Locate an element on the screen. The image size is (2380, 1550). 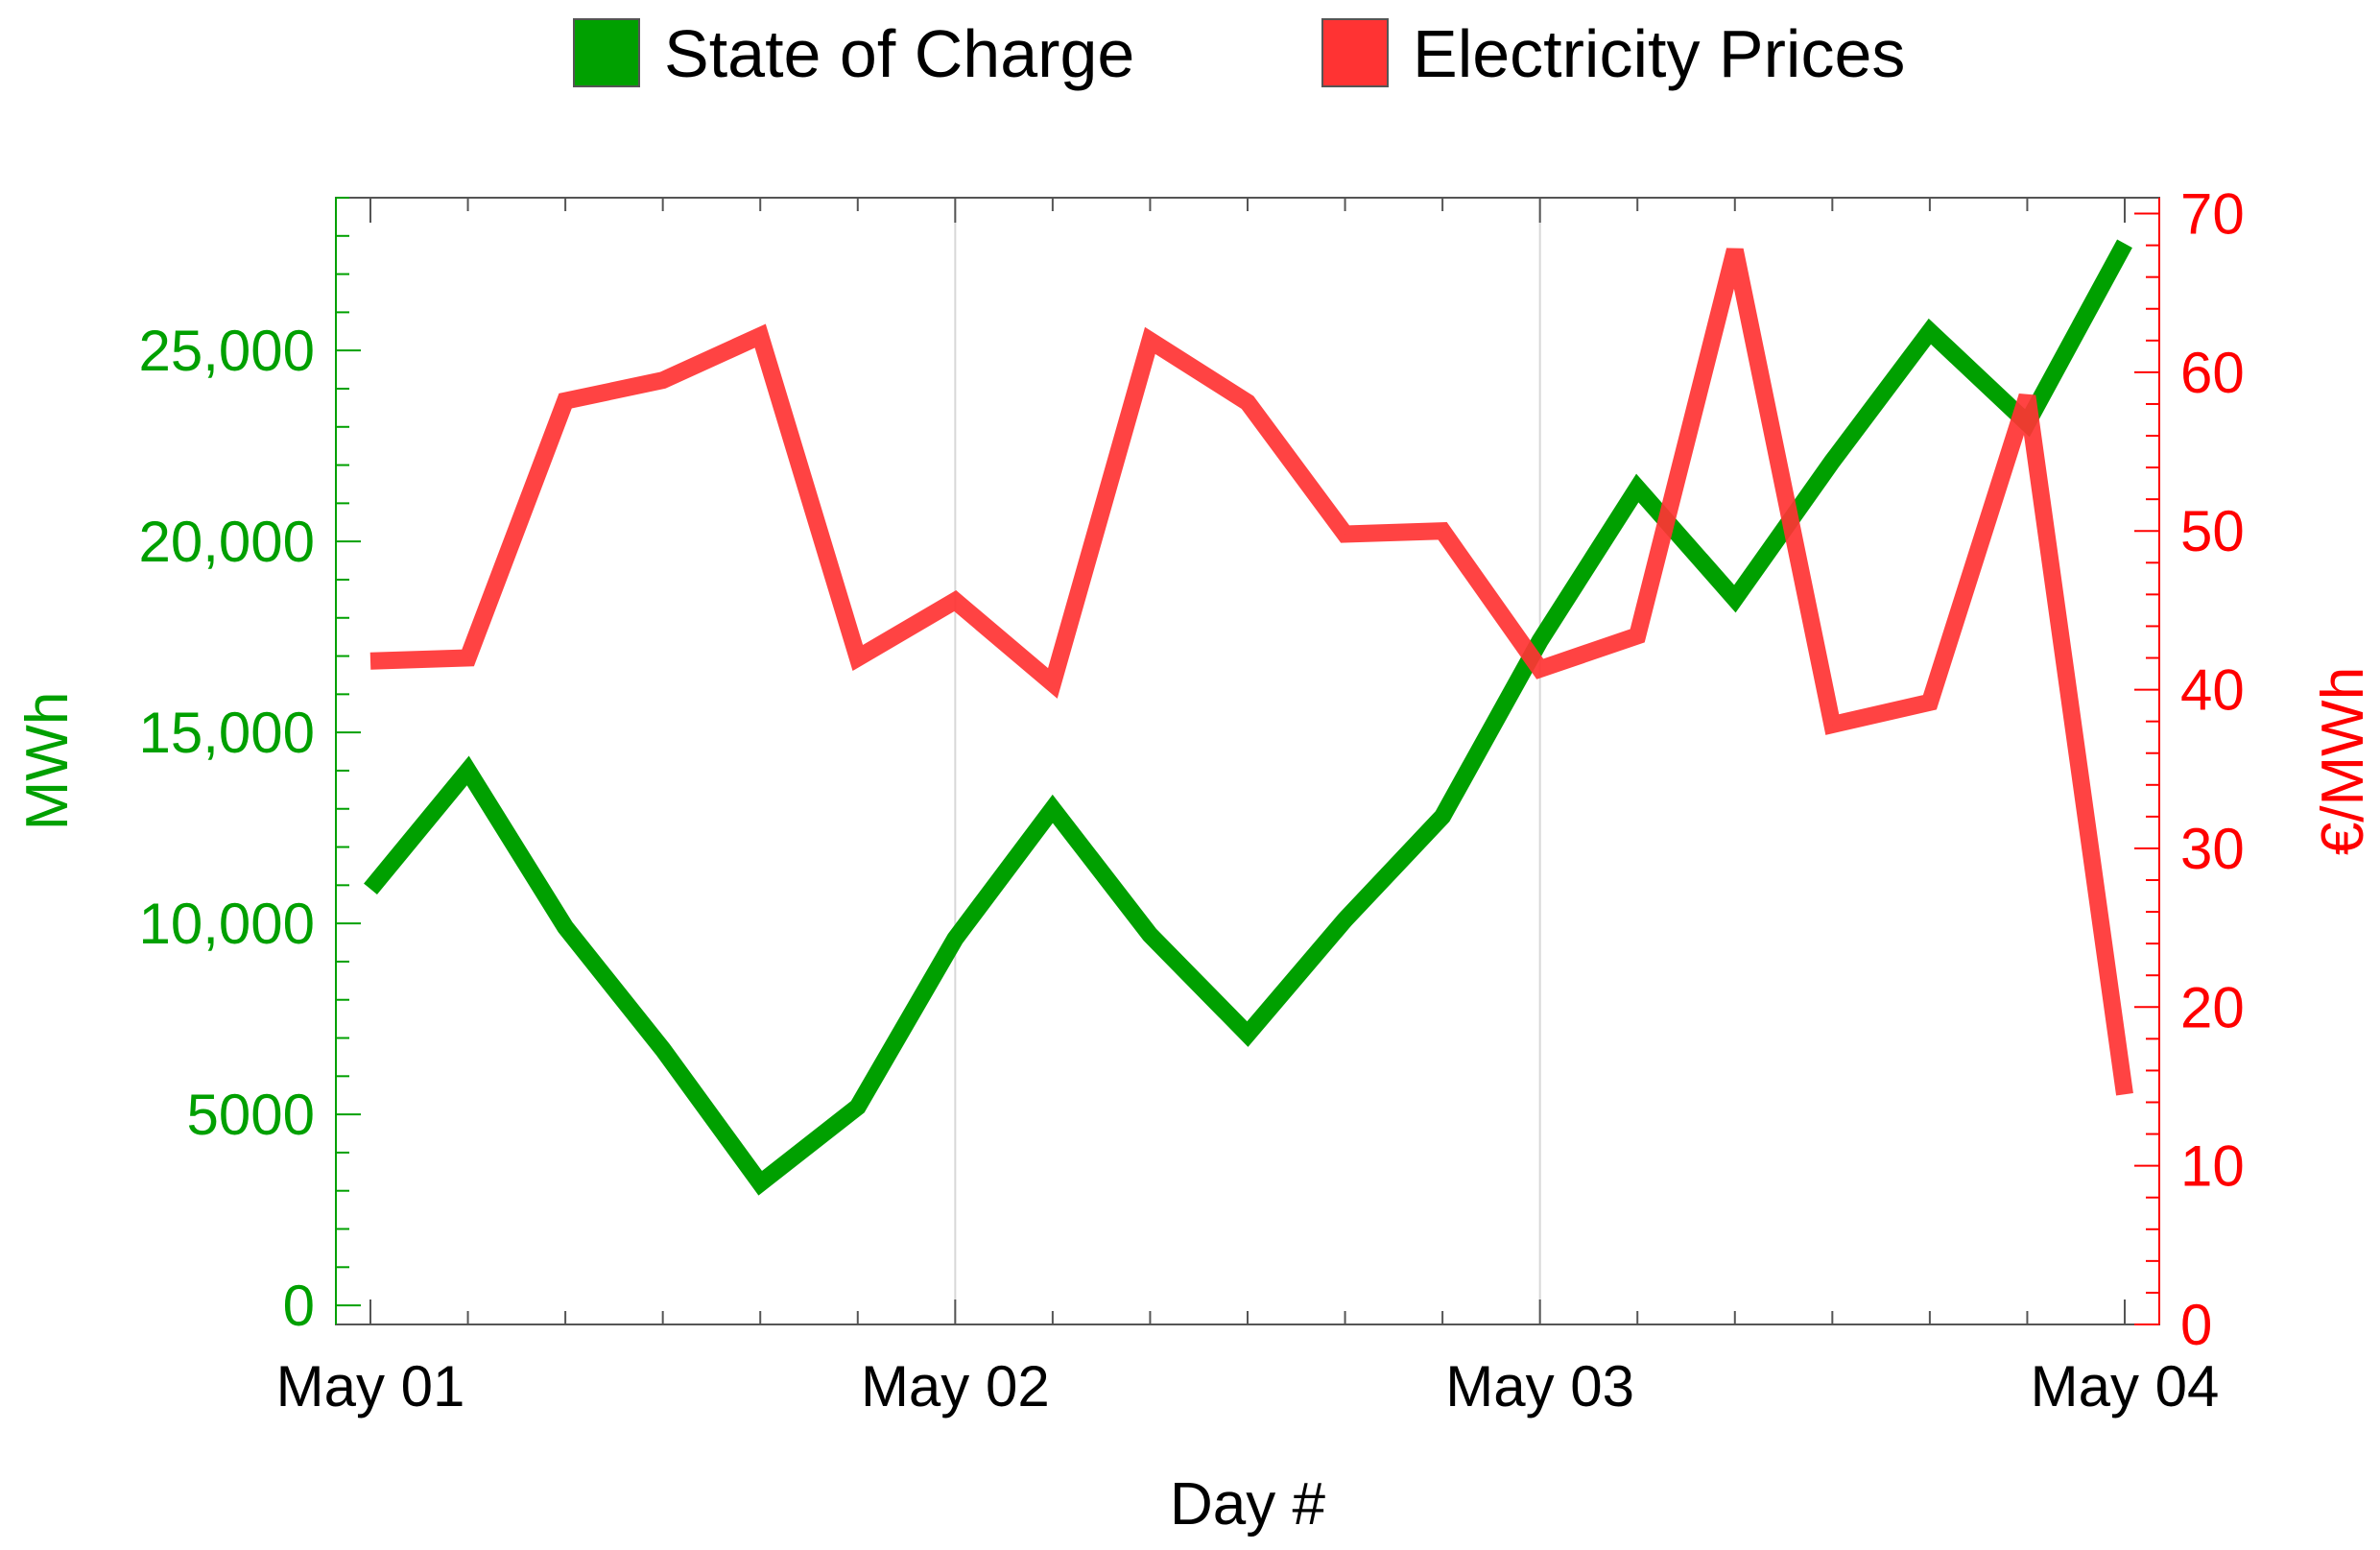
x-tick-label: May 04 is located at coordinates (2125, 1386).